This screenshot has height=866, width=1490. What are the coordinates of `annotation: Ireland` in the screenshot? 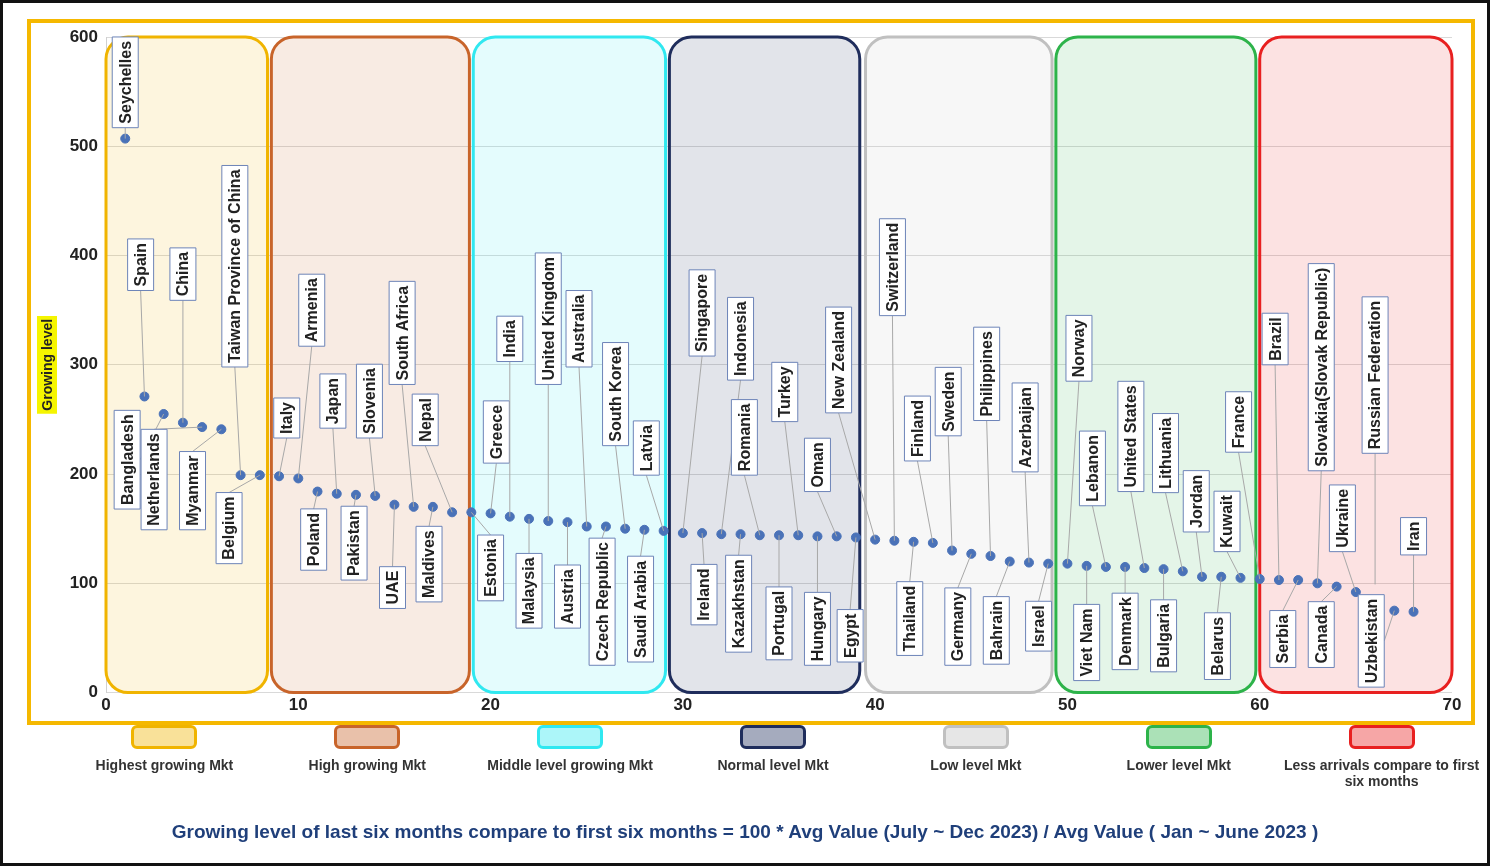 It's located at (704, 594).